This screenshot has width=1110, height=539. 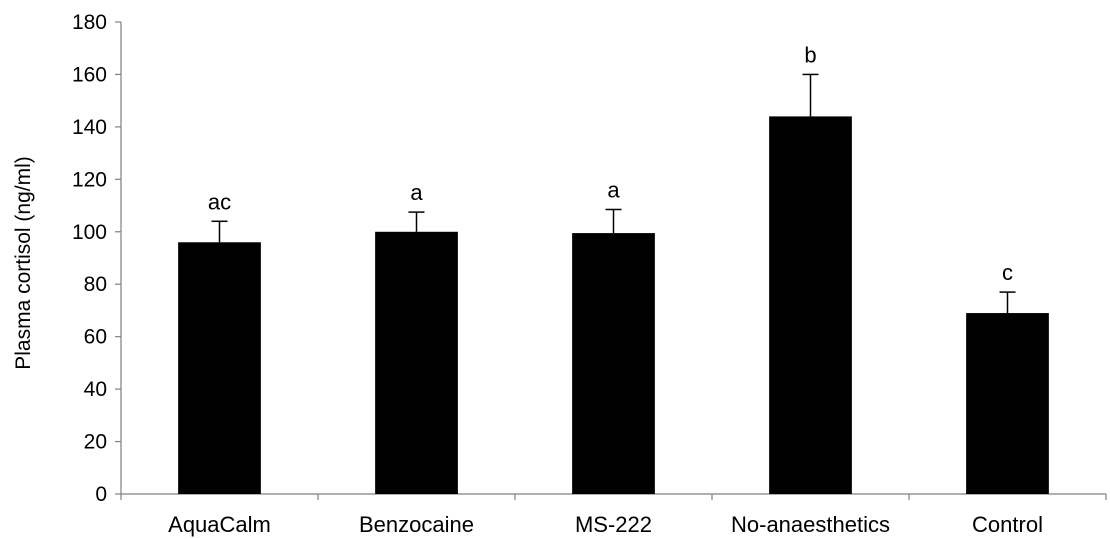 I want to click on significance-letter: ac, so click(x=219, y=201).